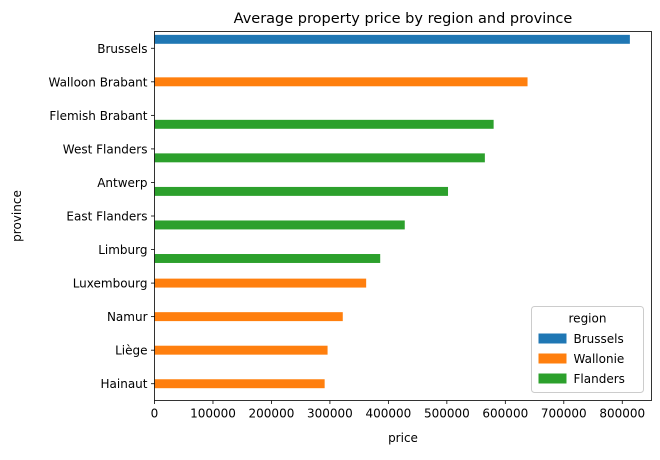 The image size is (660, 460). I want to click on y-tick-label: Brussels, so click(122, 49).